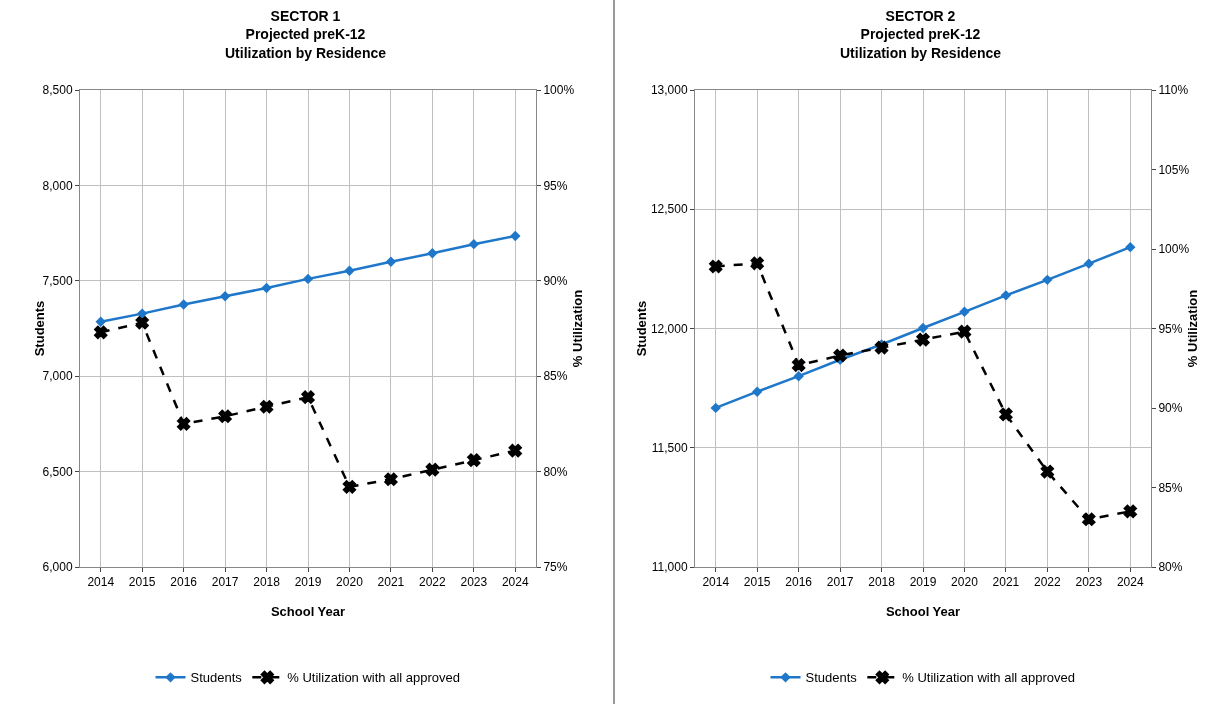 The image size is (1227, 704). Describe the element at coordinates (555, 567) in the screenshot. I see `y2-tick-label: 75%` at that location.